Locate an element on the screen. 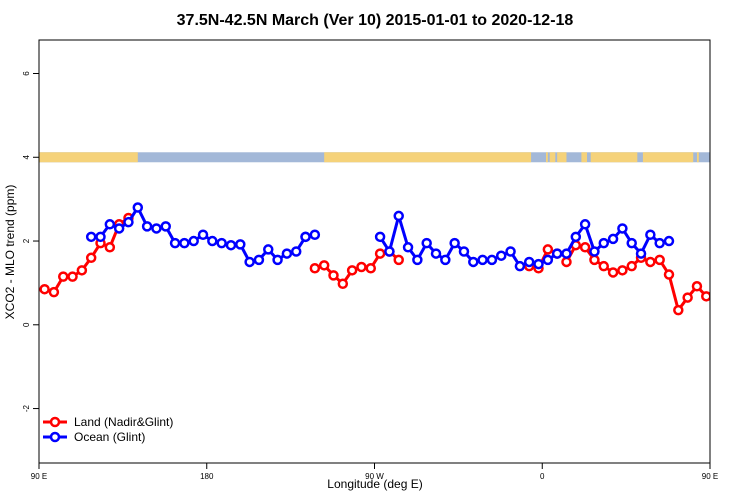 The width and height of the screenshot is (750, 500). y-axis: -2 0 2 4 6 is located at coordinates (30, 241).